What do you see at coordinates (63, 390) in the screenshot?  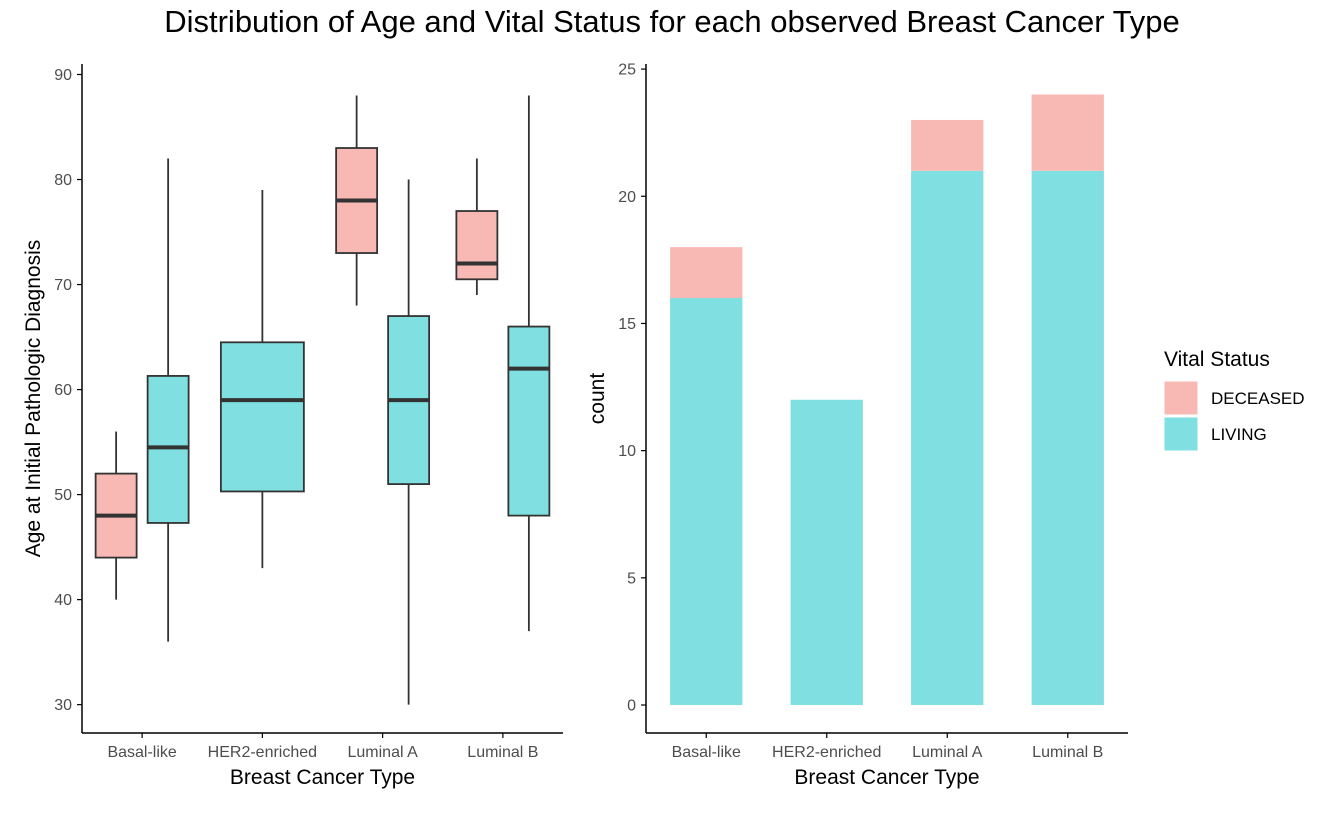 I see `y-tick-label: 60` at bounding box center [63, 390].